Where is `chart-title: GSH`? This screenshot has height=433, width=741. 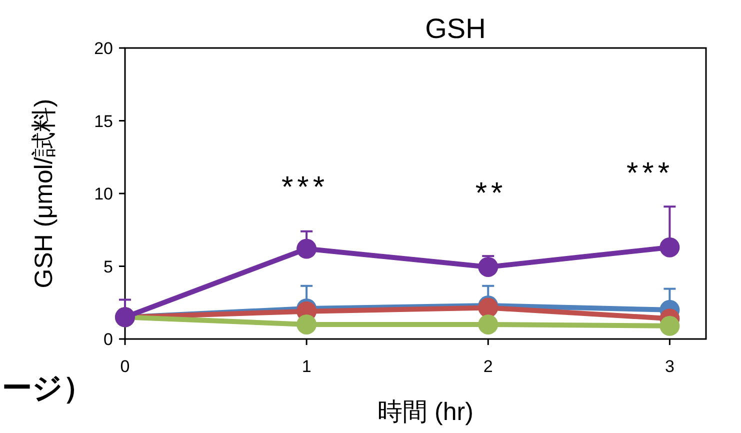 chart-title: GSH is located at coordinates (455, 28).